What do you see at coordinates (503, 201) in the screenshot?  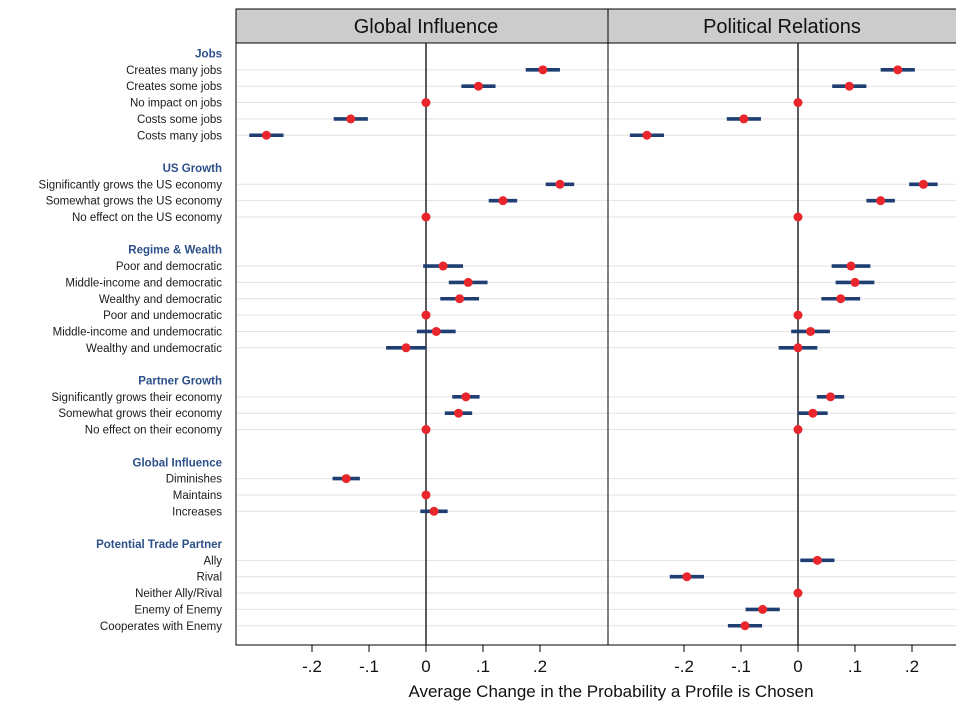 I see `global-influence-point-somewhat-grows-the-us-economy` at bounding box center [503, 201].